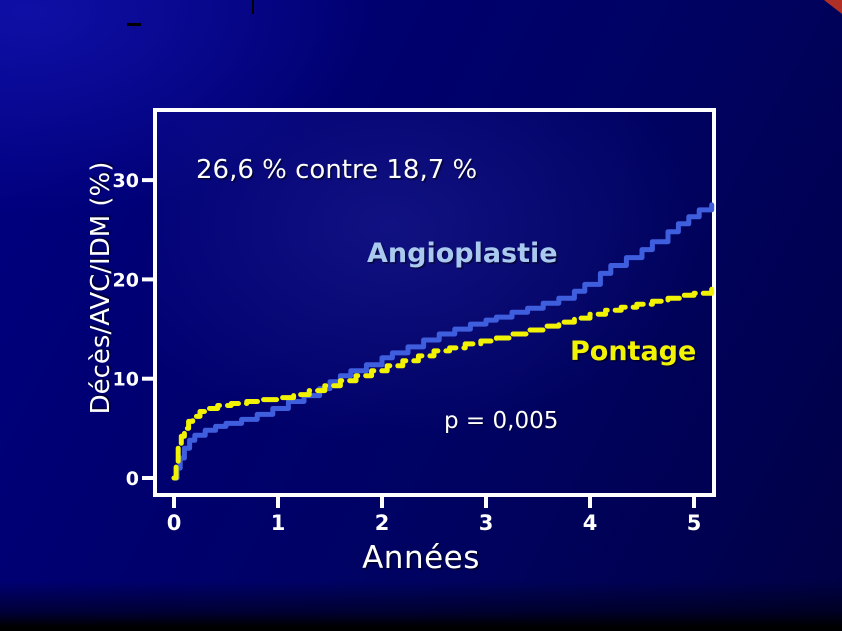 Image resolution: width=842 pixels, height=631 pixels. What do you see at coordinates (462, 253) in the screenshot?
I see `series-label-angioplastie: Angioplastie` at bounding box center [462, 253].